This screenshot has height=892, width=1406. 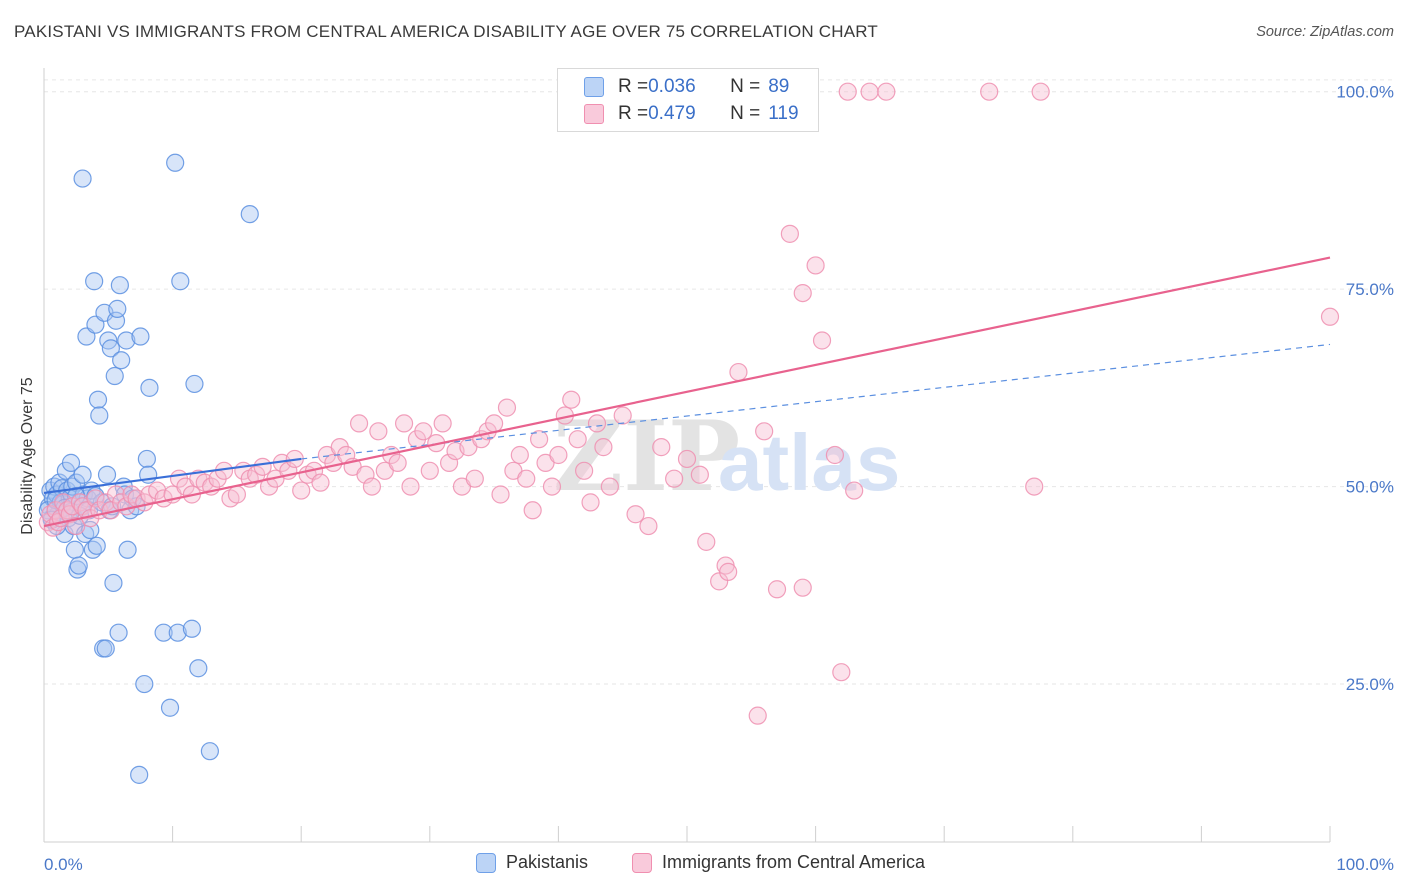 I want to click on legend-row-central-america: R = 0.479 N = 119, so click(x=691, y=114).